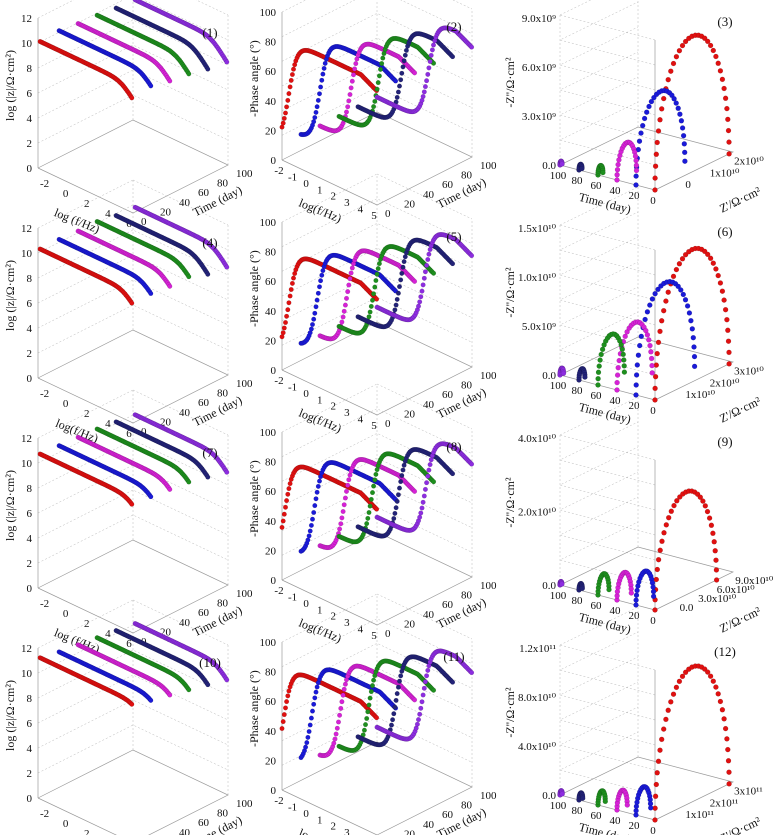  I want to click on z-tick-label: 0, so click(30, 589).